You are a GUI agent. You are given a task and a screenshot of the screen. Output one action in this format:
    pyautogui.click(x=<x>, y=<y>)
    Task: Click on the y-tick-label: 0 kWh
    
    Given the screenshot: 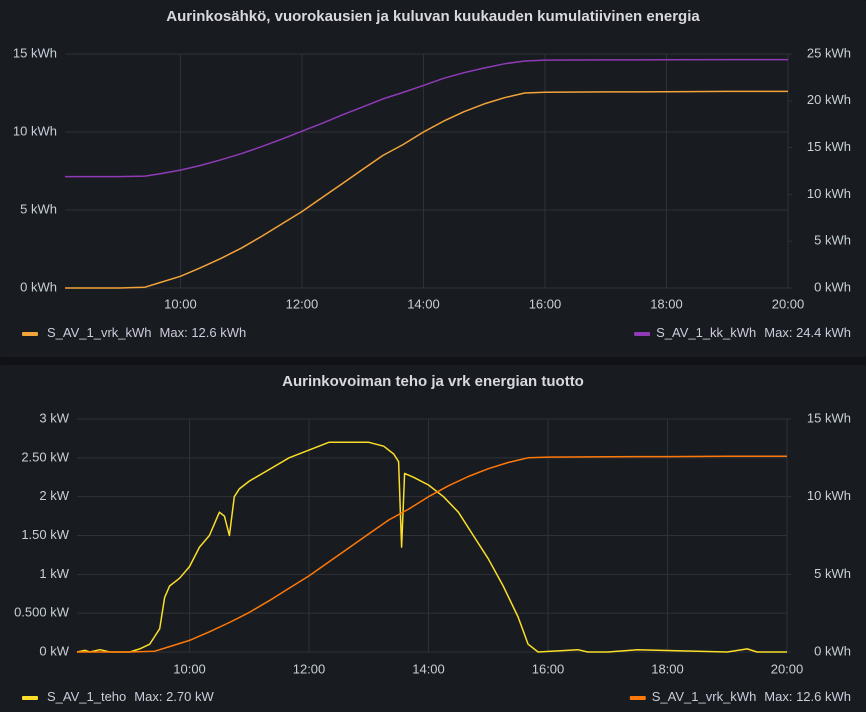 What is the action you would take?
    pyautogui.click(x=38, y=286)
    